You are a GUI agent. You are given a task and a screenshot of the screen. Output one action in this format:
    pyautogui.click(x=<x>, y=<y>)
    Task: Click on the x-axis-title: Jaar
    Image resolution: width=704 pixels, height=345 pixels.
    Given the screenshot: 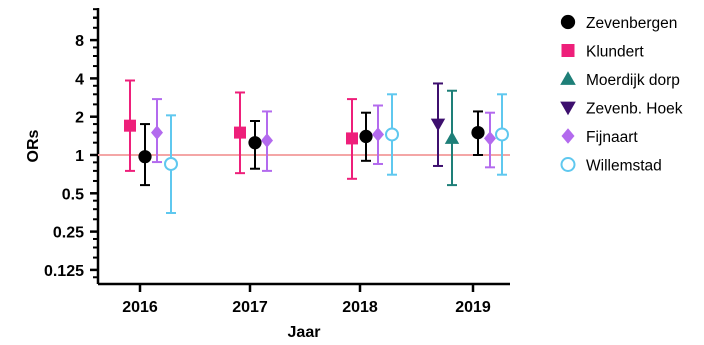 What is the action you would take?
    pyautogui.click(x=304, y=332)
    